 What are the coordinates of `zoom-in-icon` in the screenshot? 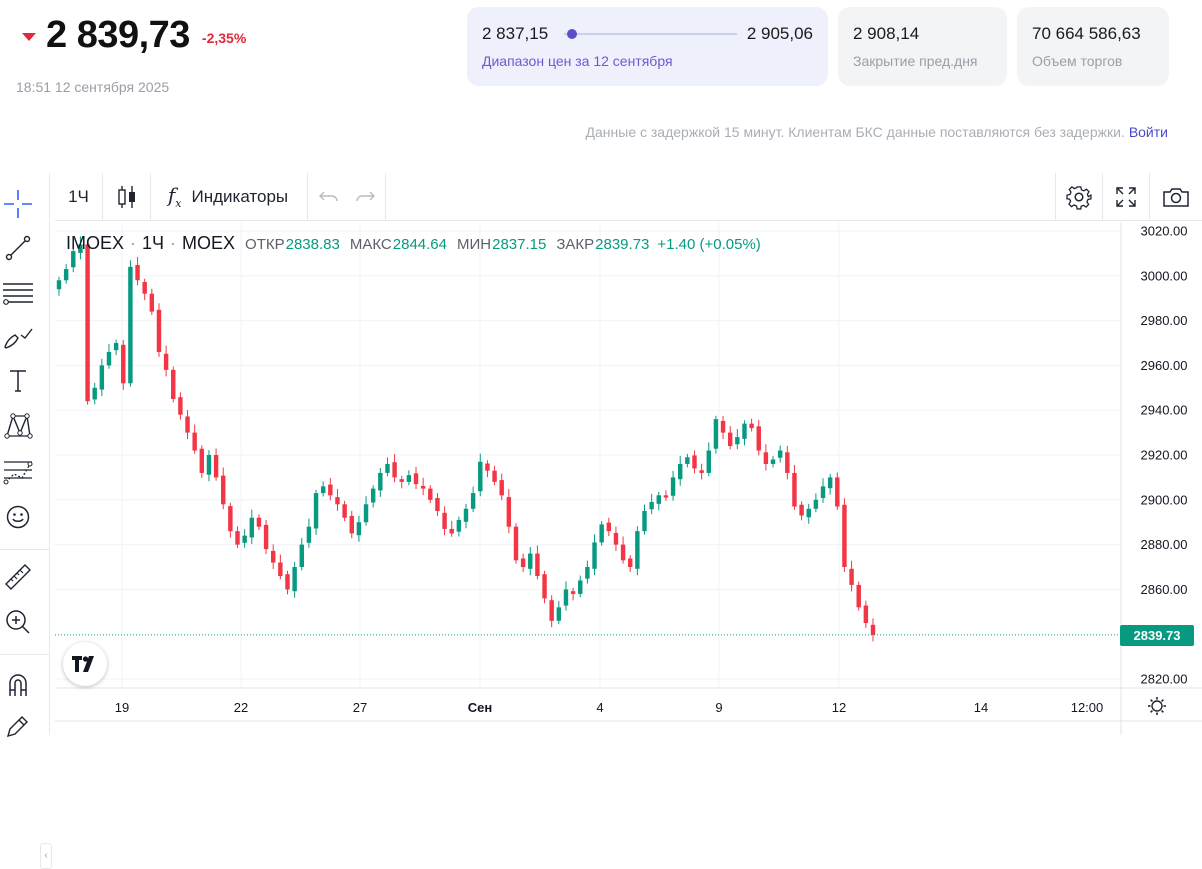 It's located at (18, 622).